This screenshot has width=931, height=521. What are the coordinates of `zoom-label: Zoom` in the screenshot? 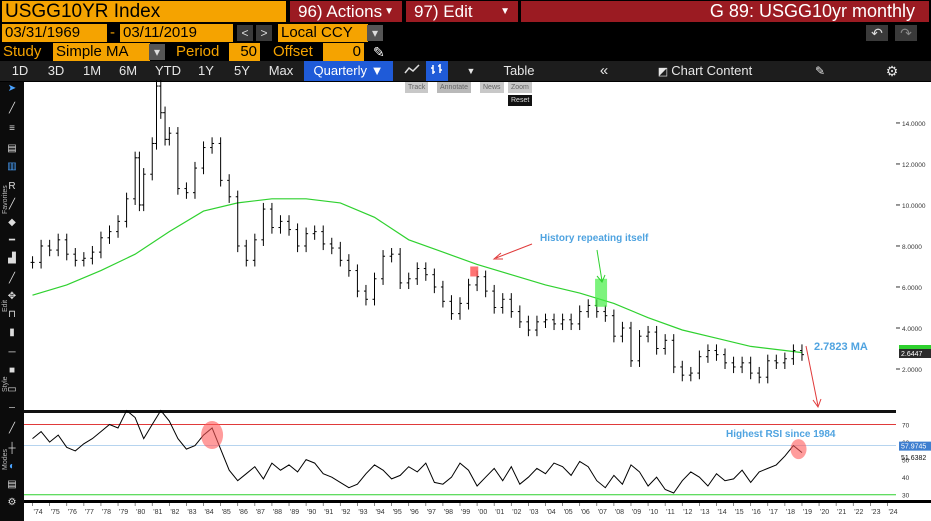 It's located at (520, 87).